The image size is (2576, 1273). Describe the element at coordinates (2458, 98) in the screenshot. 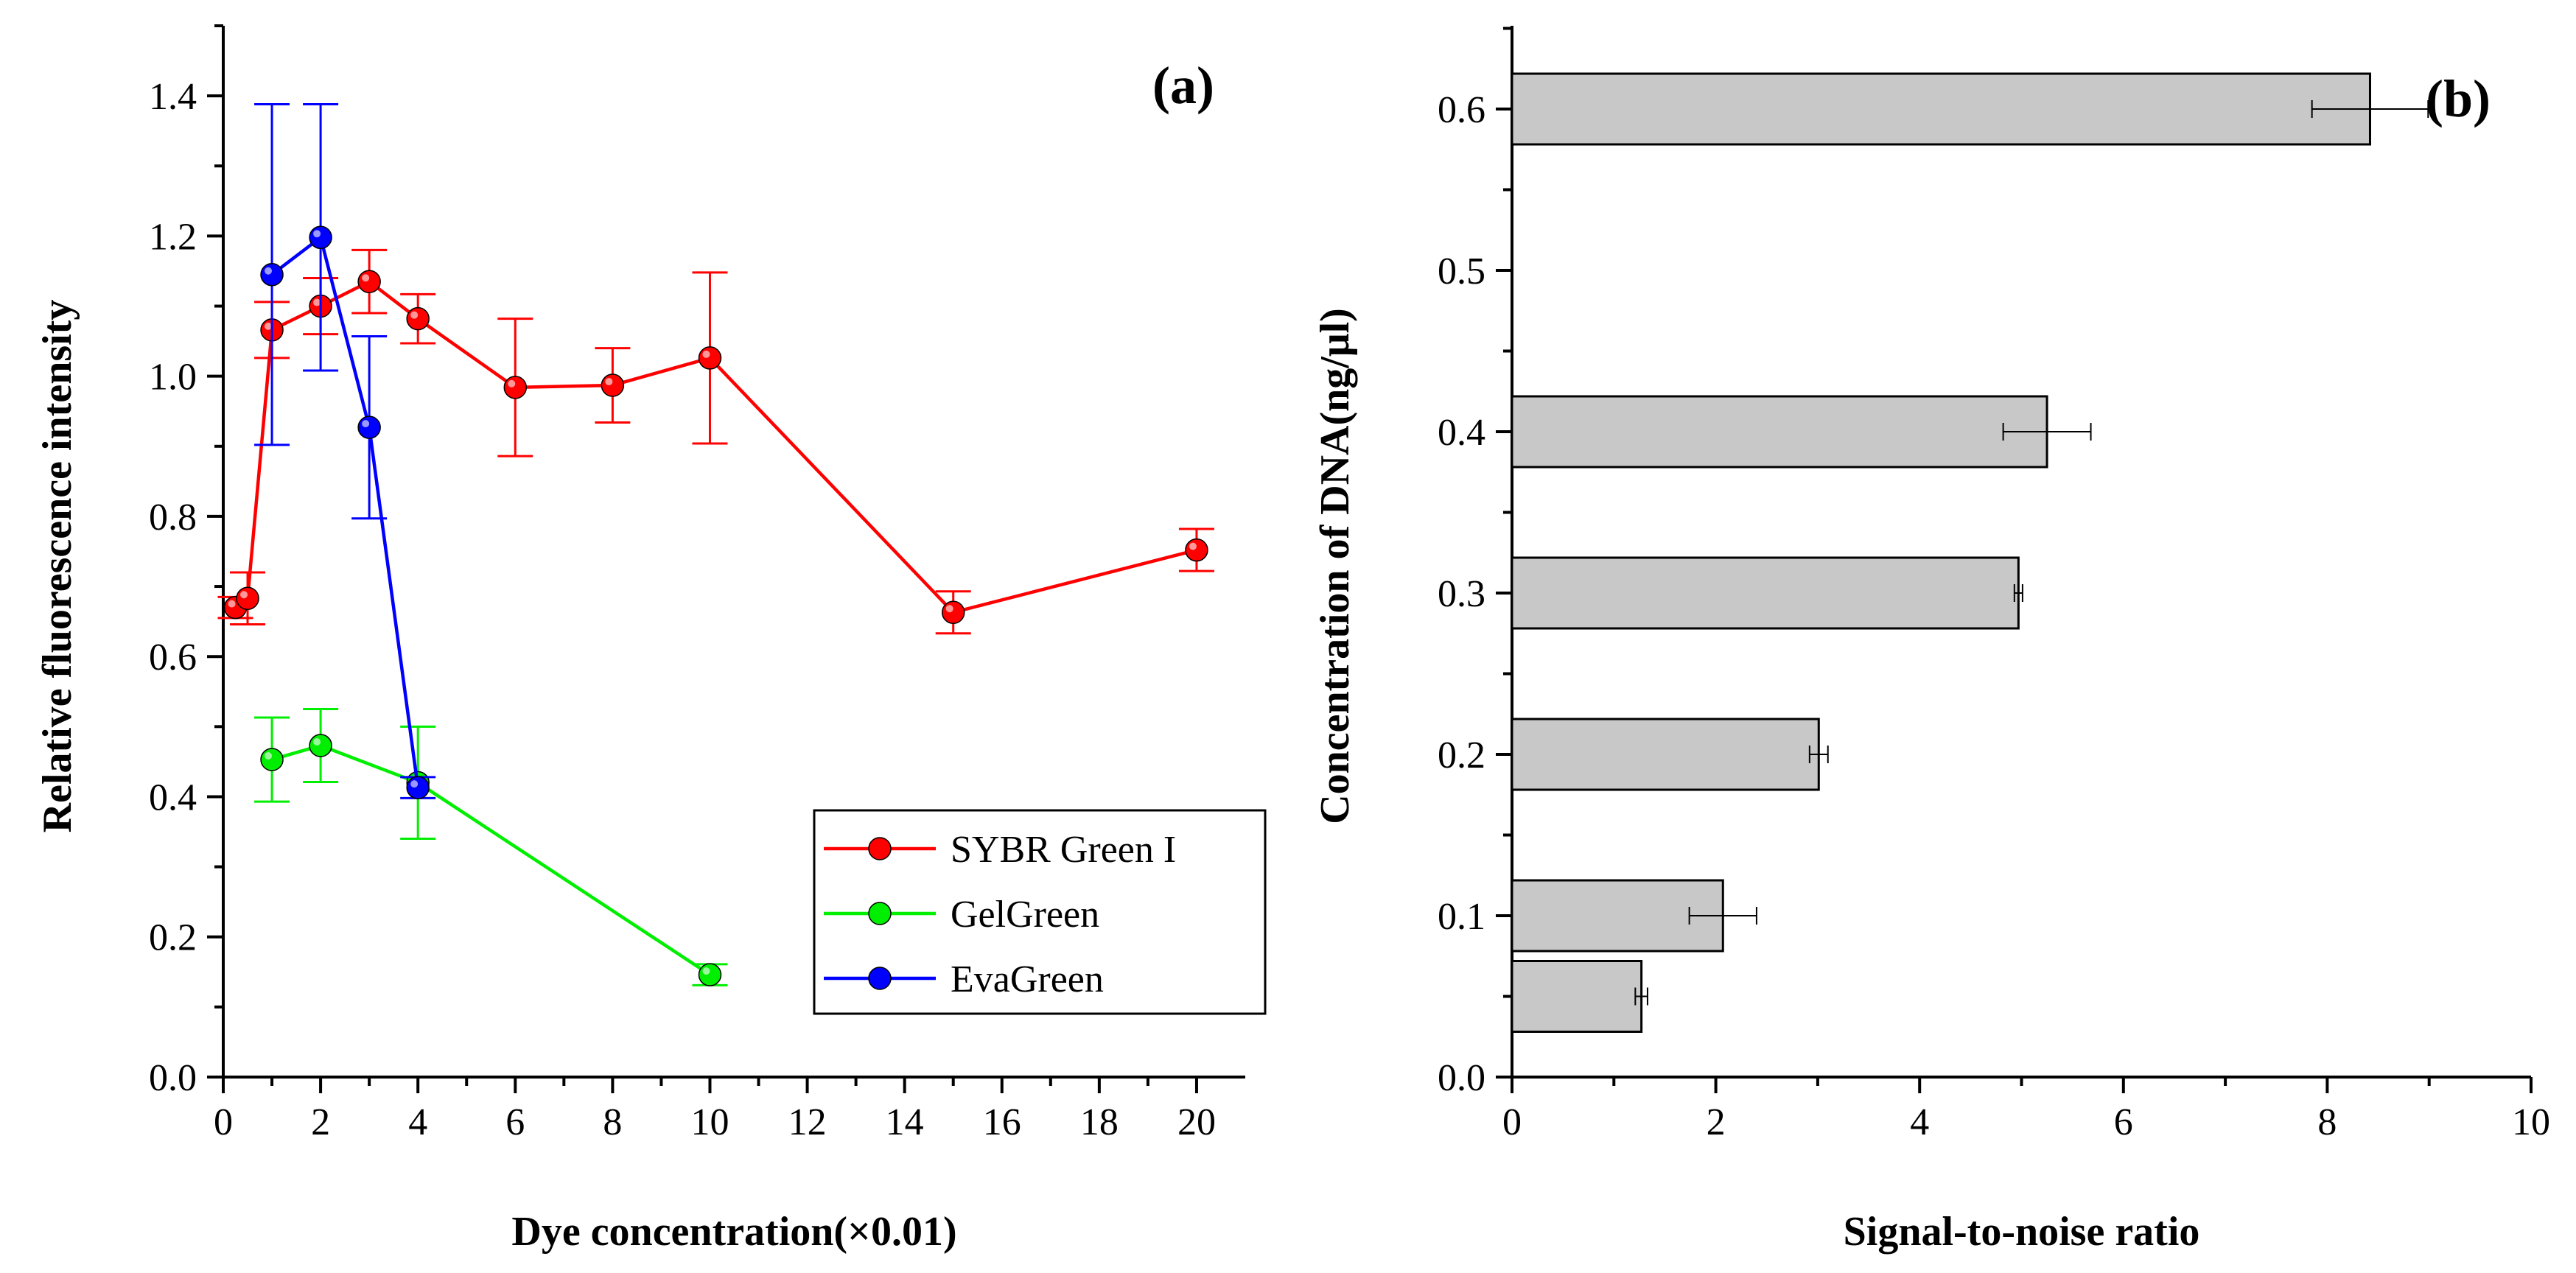

I see `panel-label-b: (b)` at that location.